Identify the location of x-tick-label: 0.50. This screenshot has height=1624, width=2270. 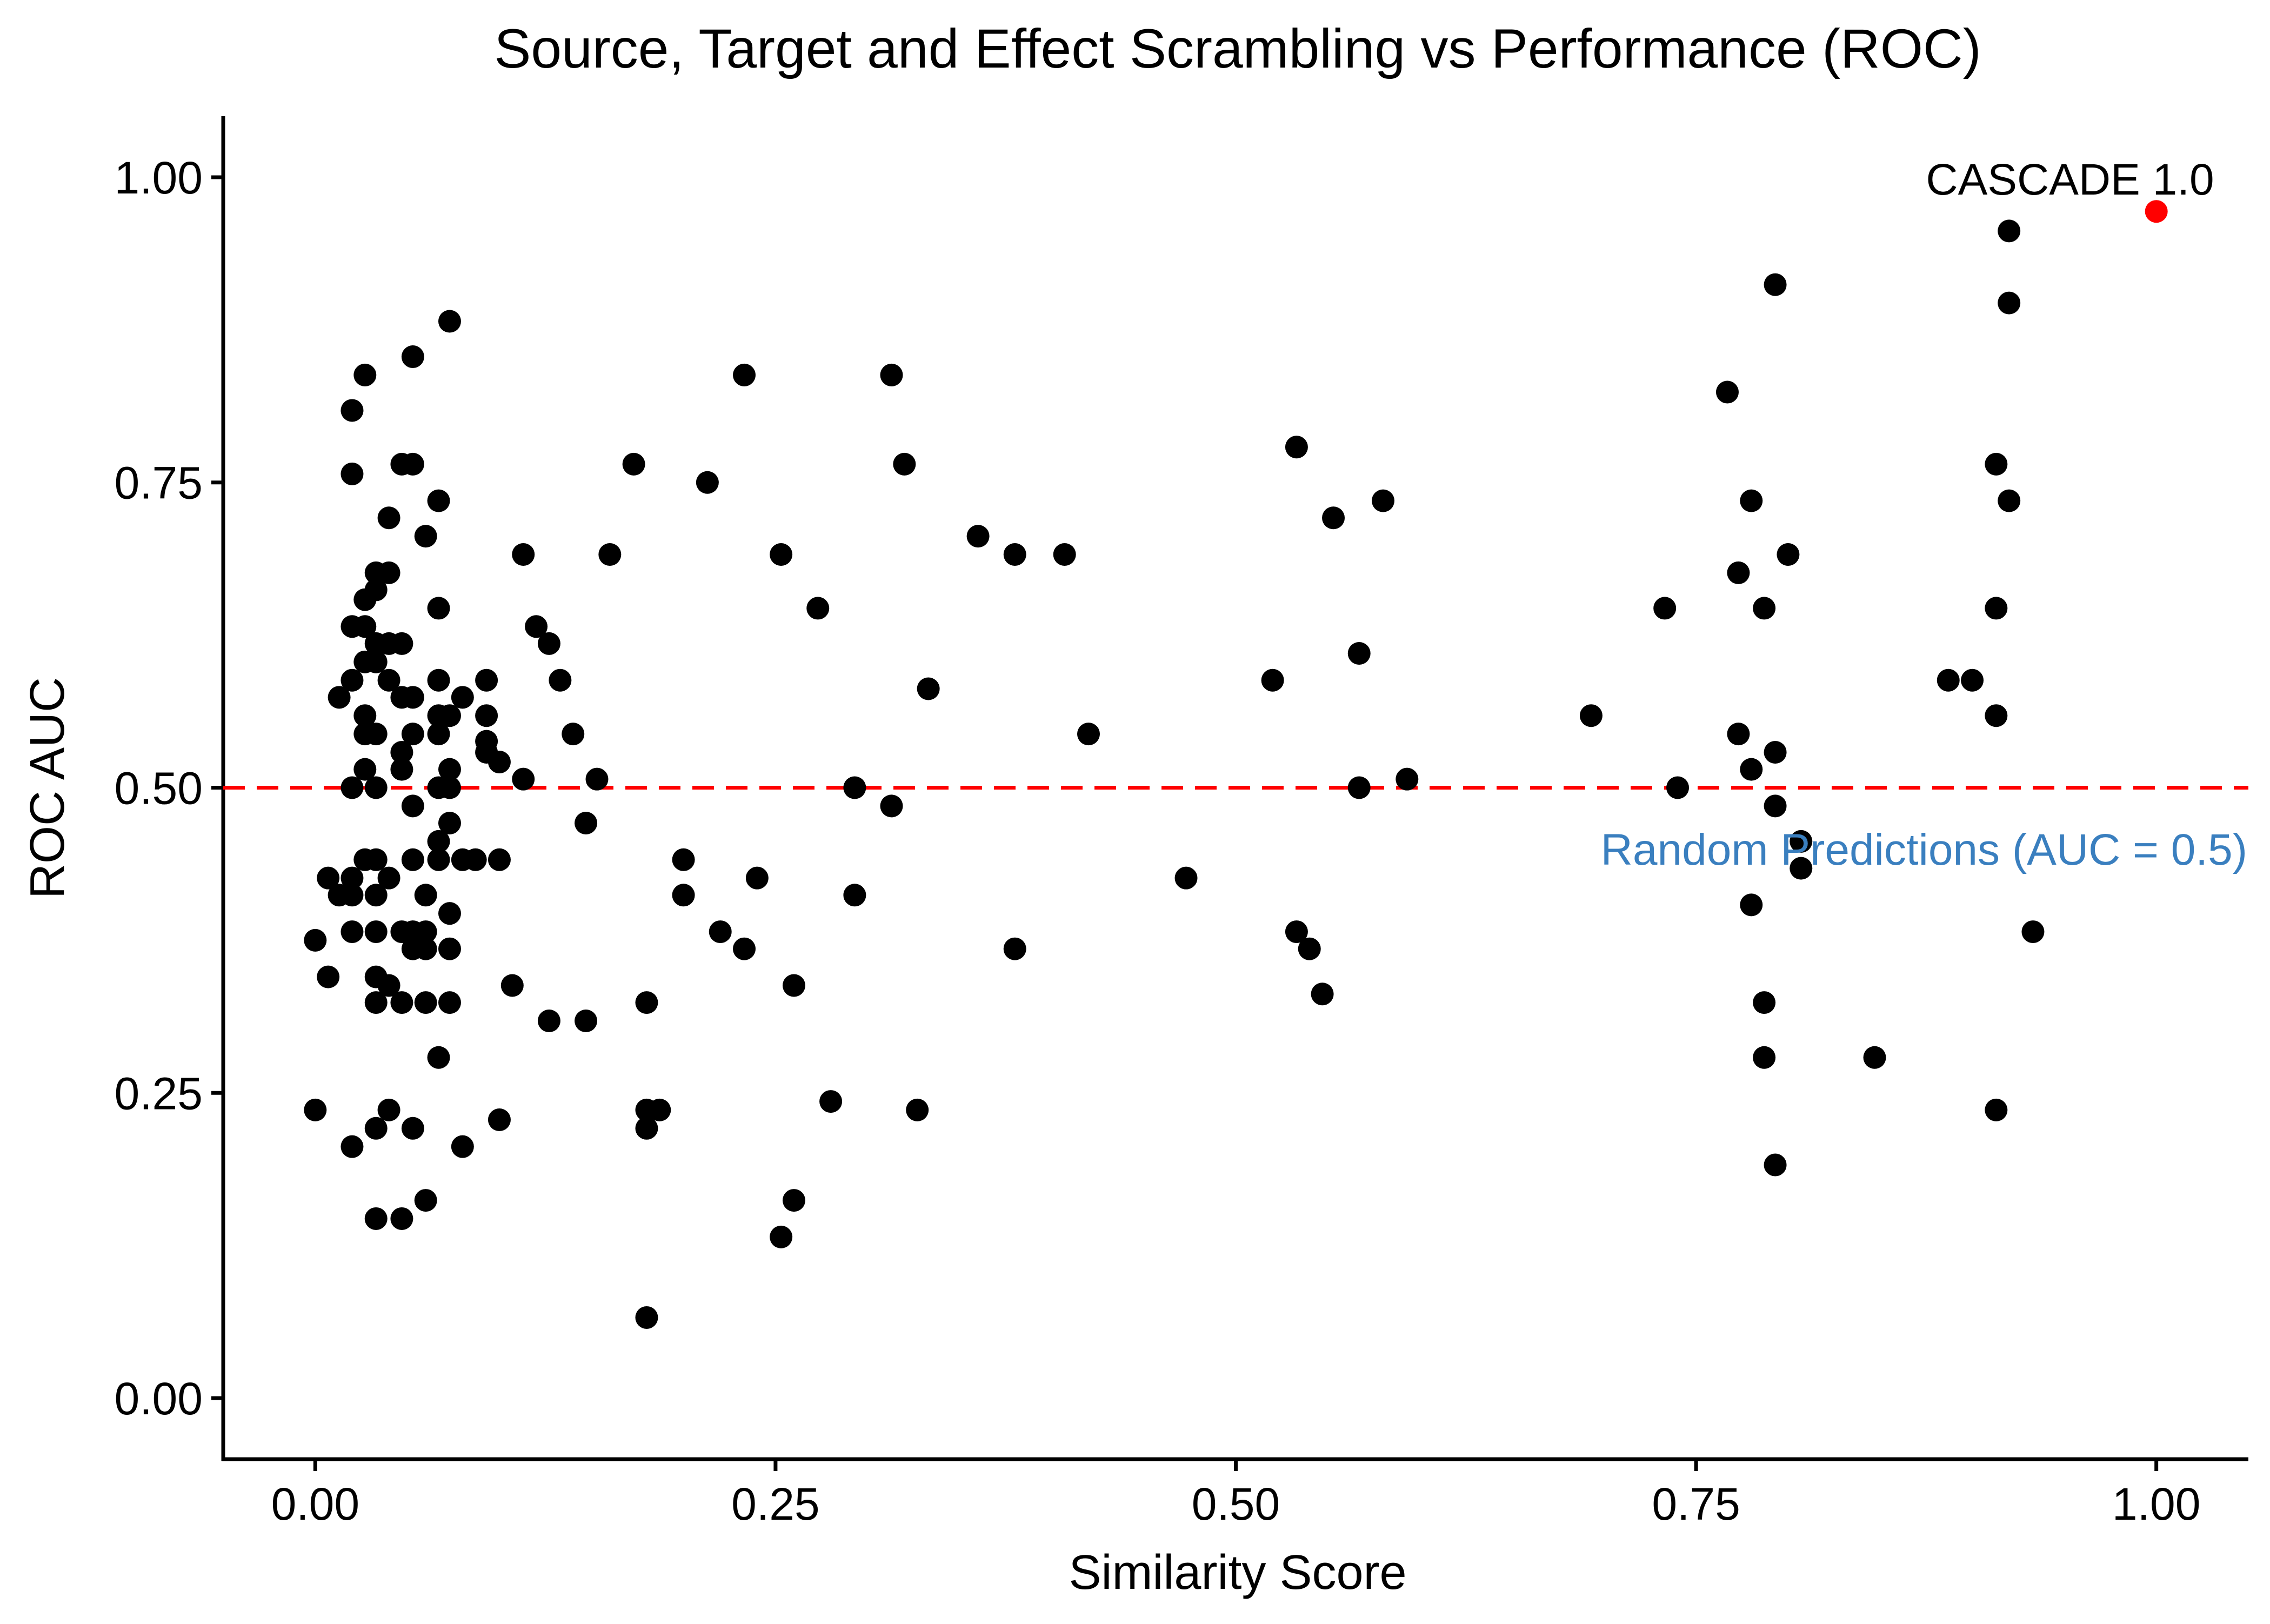
(1236, 1504).